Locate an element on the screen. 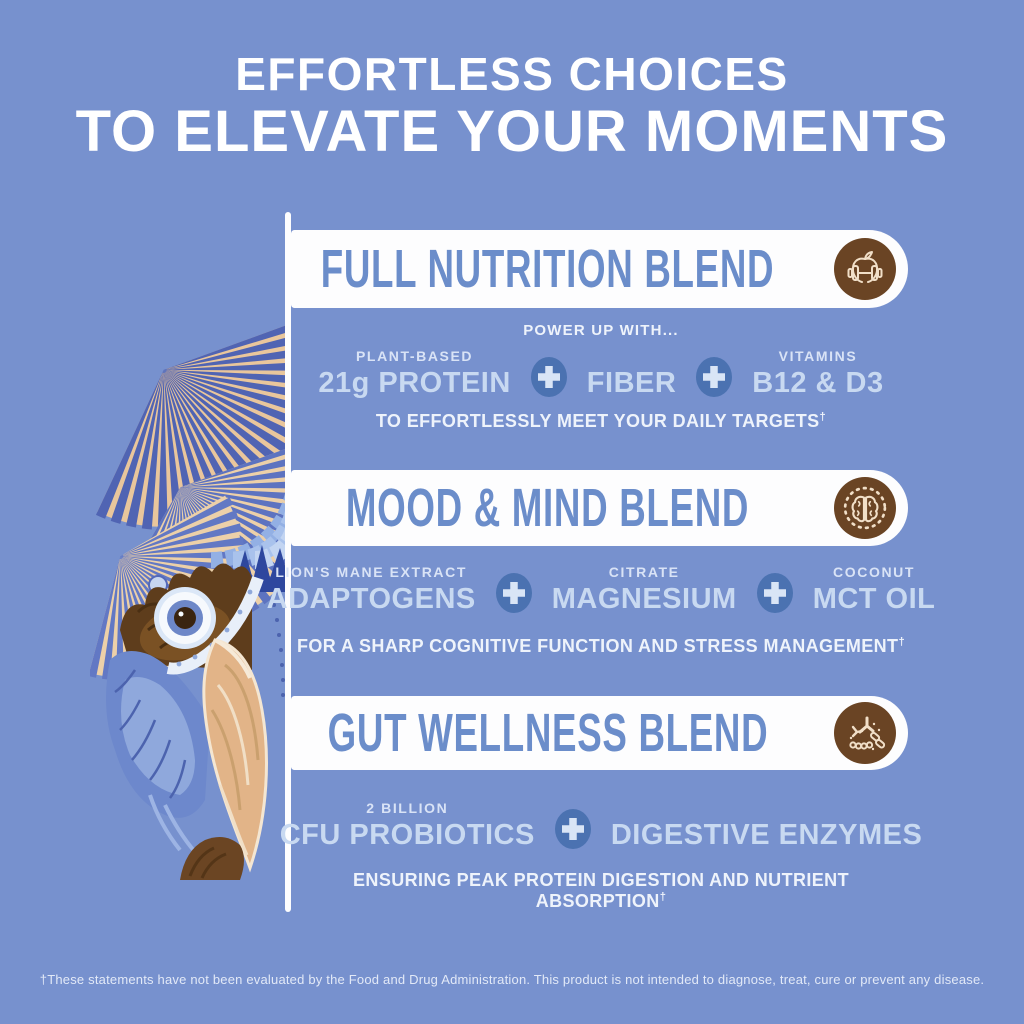  section-outro: TO EFFORTLESSLY MEET YOUR DAILY TARGETS† is located at coordinates (601, 421).